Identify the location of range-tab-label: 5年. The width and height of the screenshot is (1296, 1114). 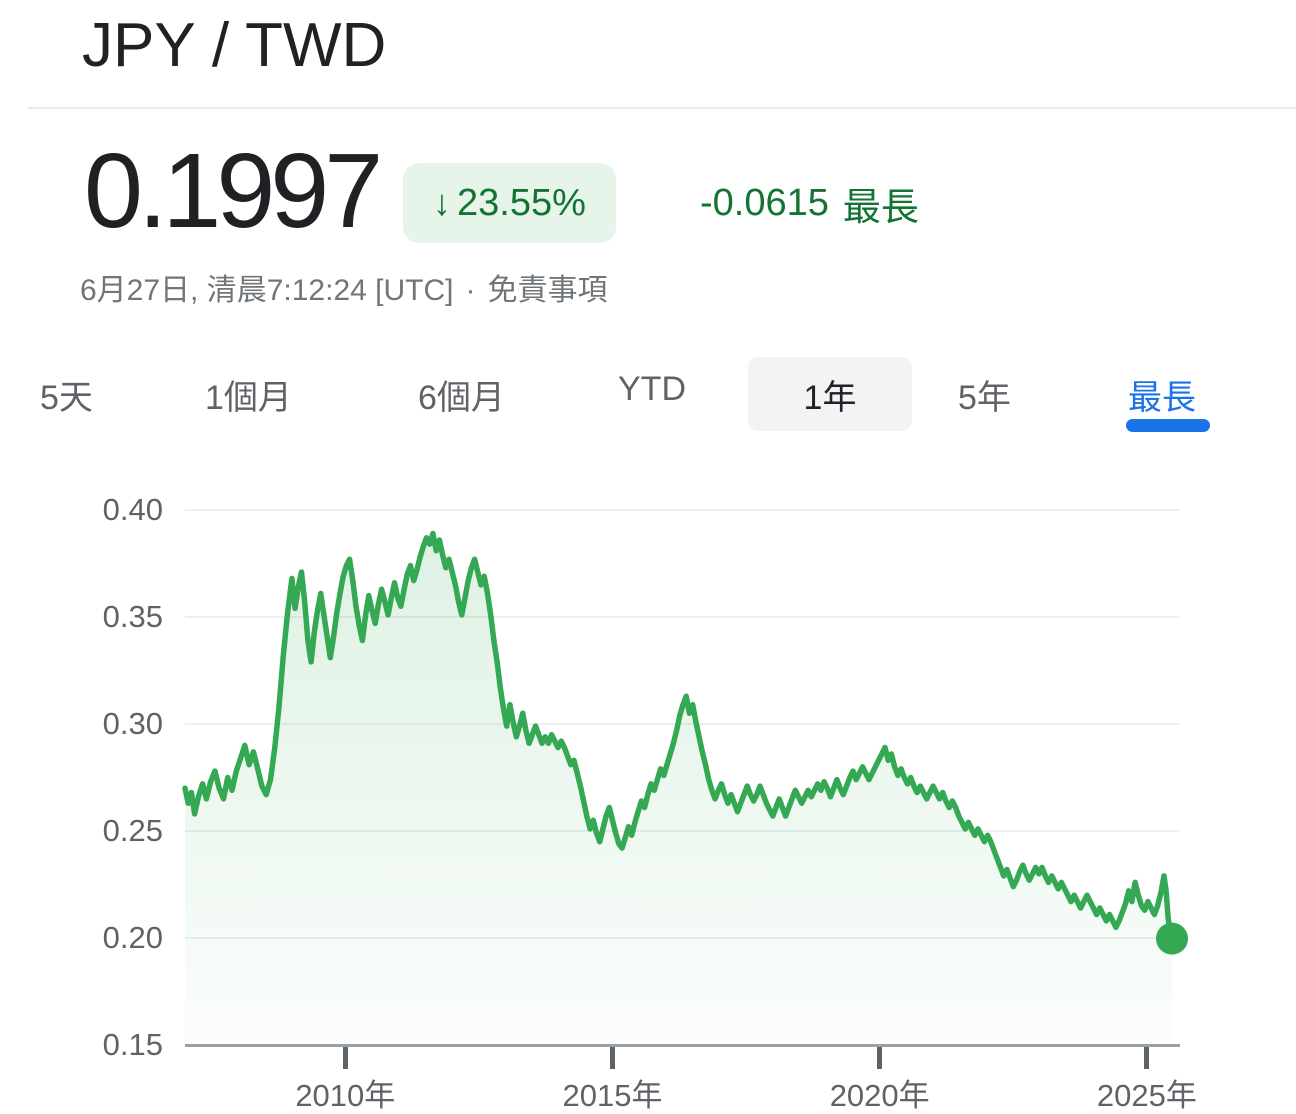
(984, 398).